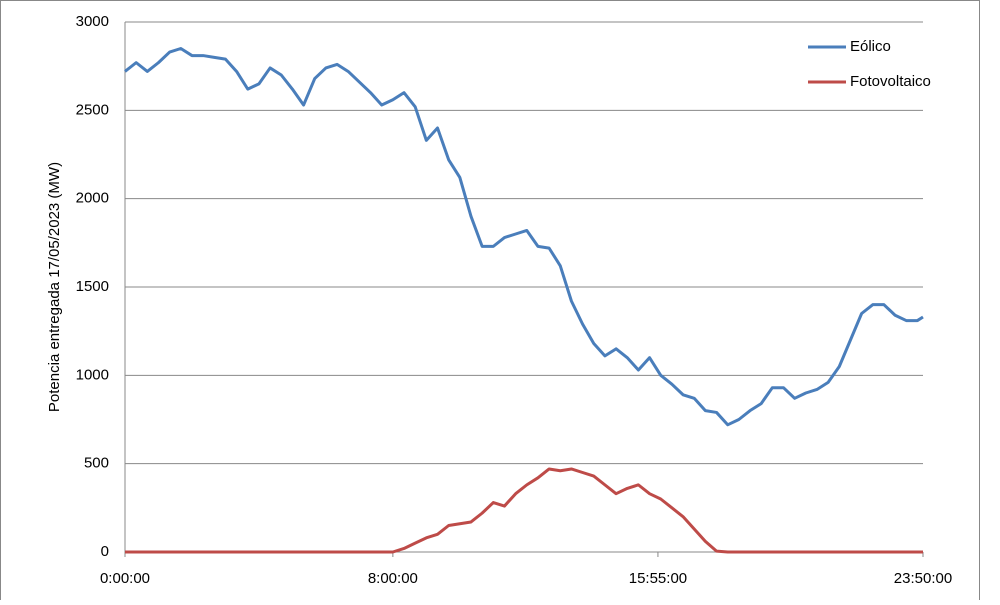 The width and height of the screenshot is (1000, 605). What do you see at coordinates (96, 463) in the screenshot?
I see `y-tick-label: 500` at bounding box center [96, 463].